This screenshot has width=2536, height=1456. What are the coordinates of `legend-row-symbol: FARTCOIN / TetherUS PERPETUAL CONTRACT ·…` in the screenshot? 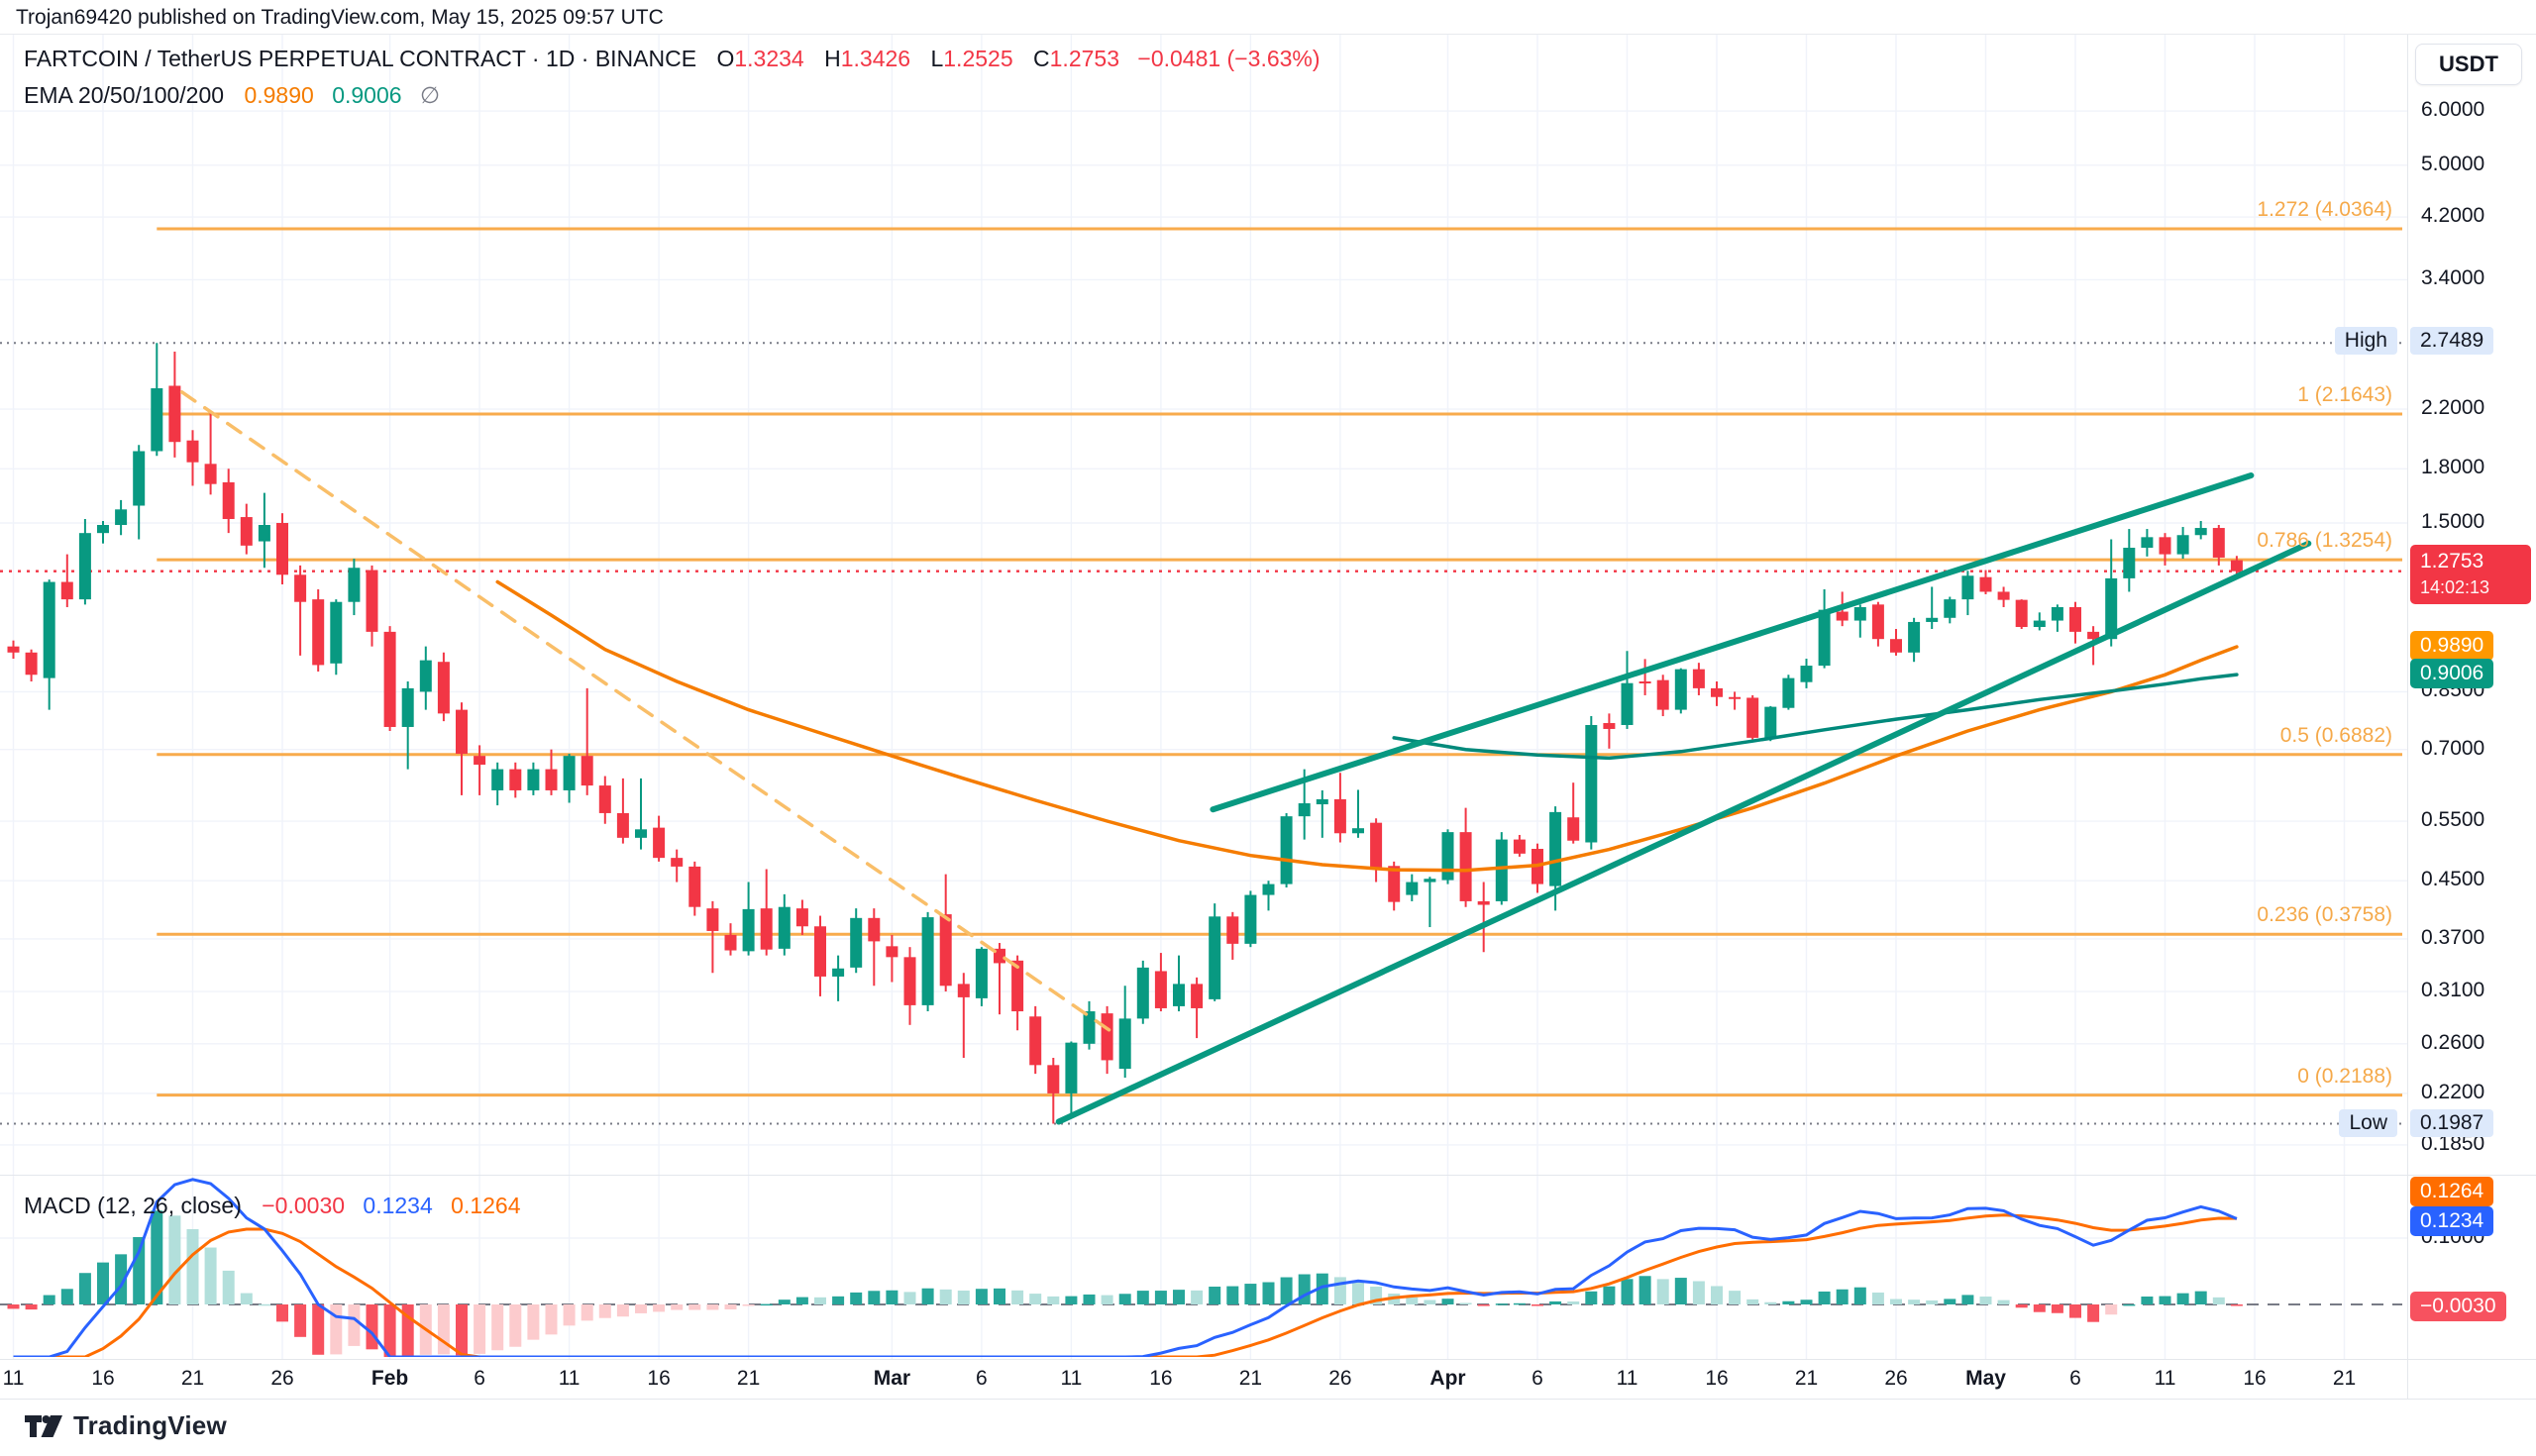 It's located at (672, 59).